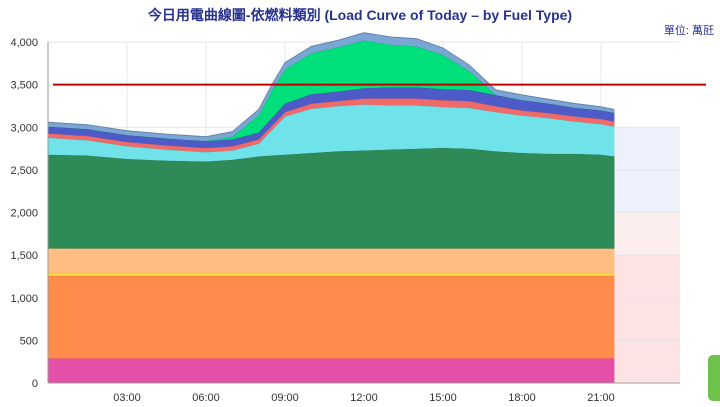  Describe the element at coordinates (688, 31) in the screenshot. I see `unit-label: 單位: 萬瓩` at that location.